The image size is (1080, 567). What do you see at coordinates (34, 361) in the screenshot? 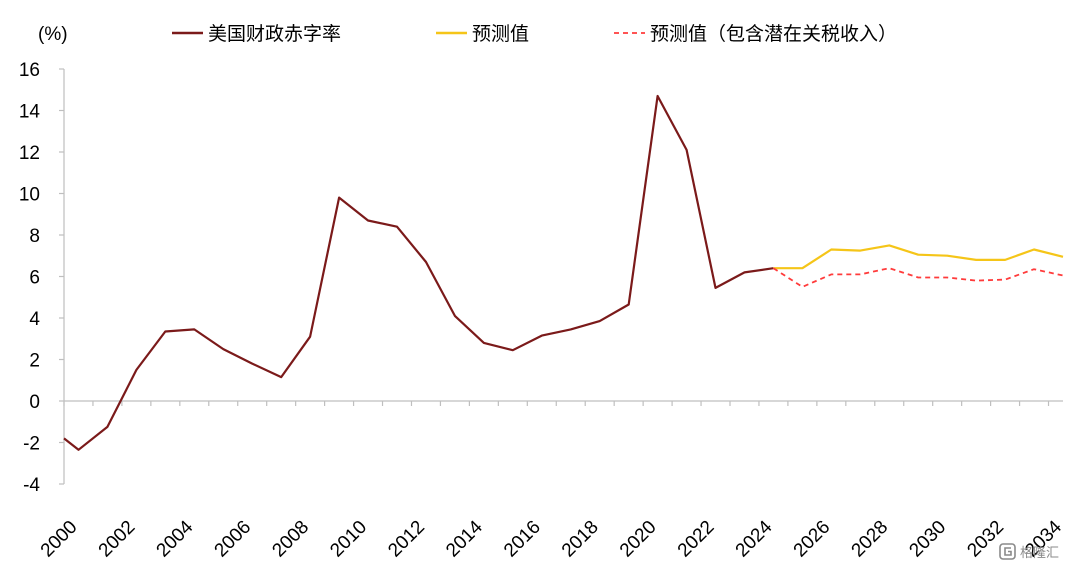
I see `y-tick-label: 2` at bounding box center [34, 361].